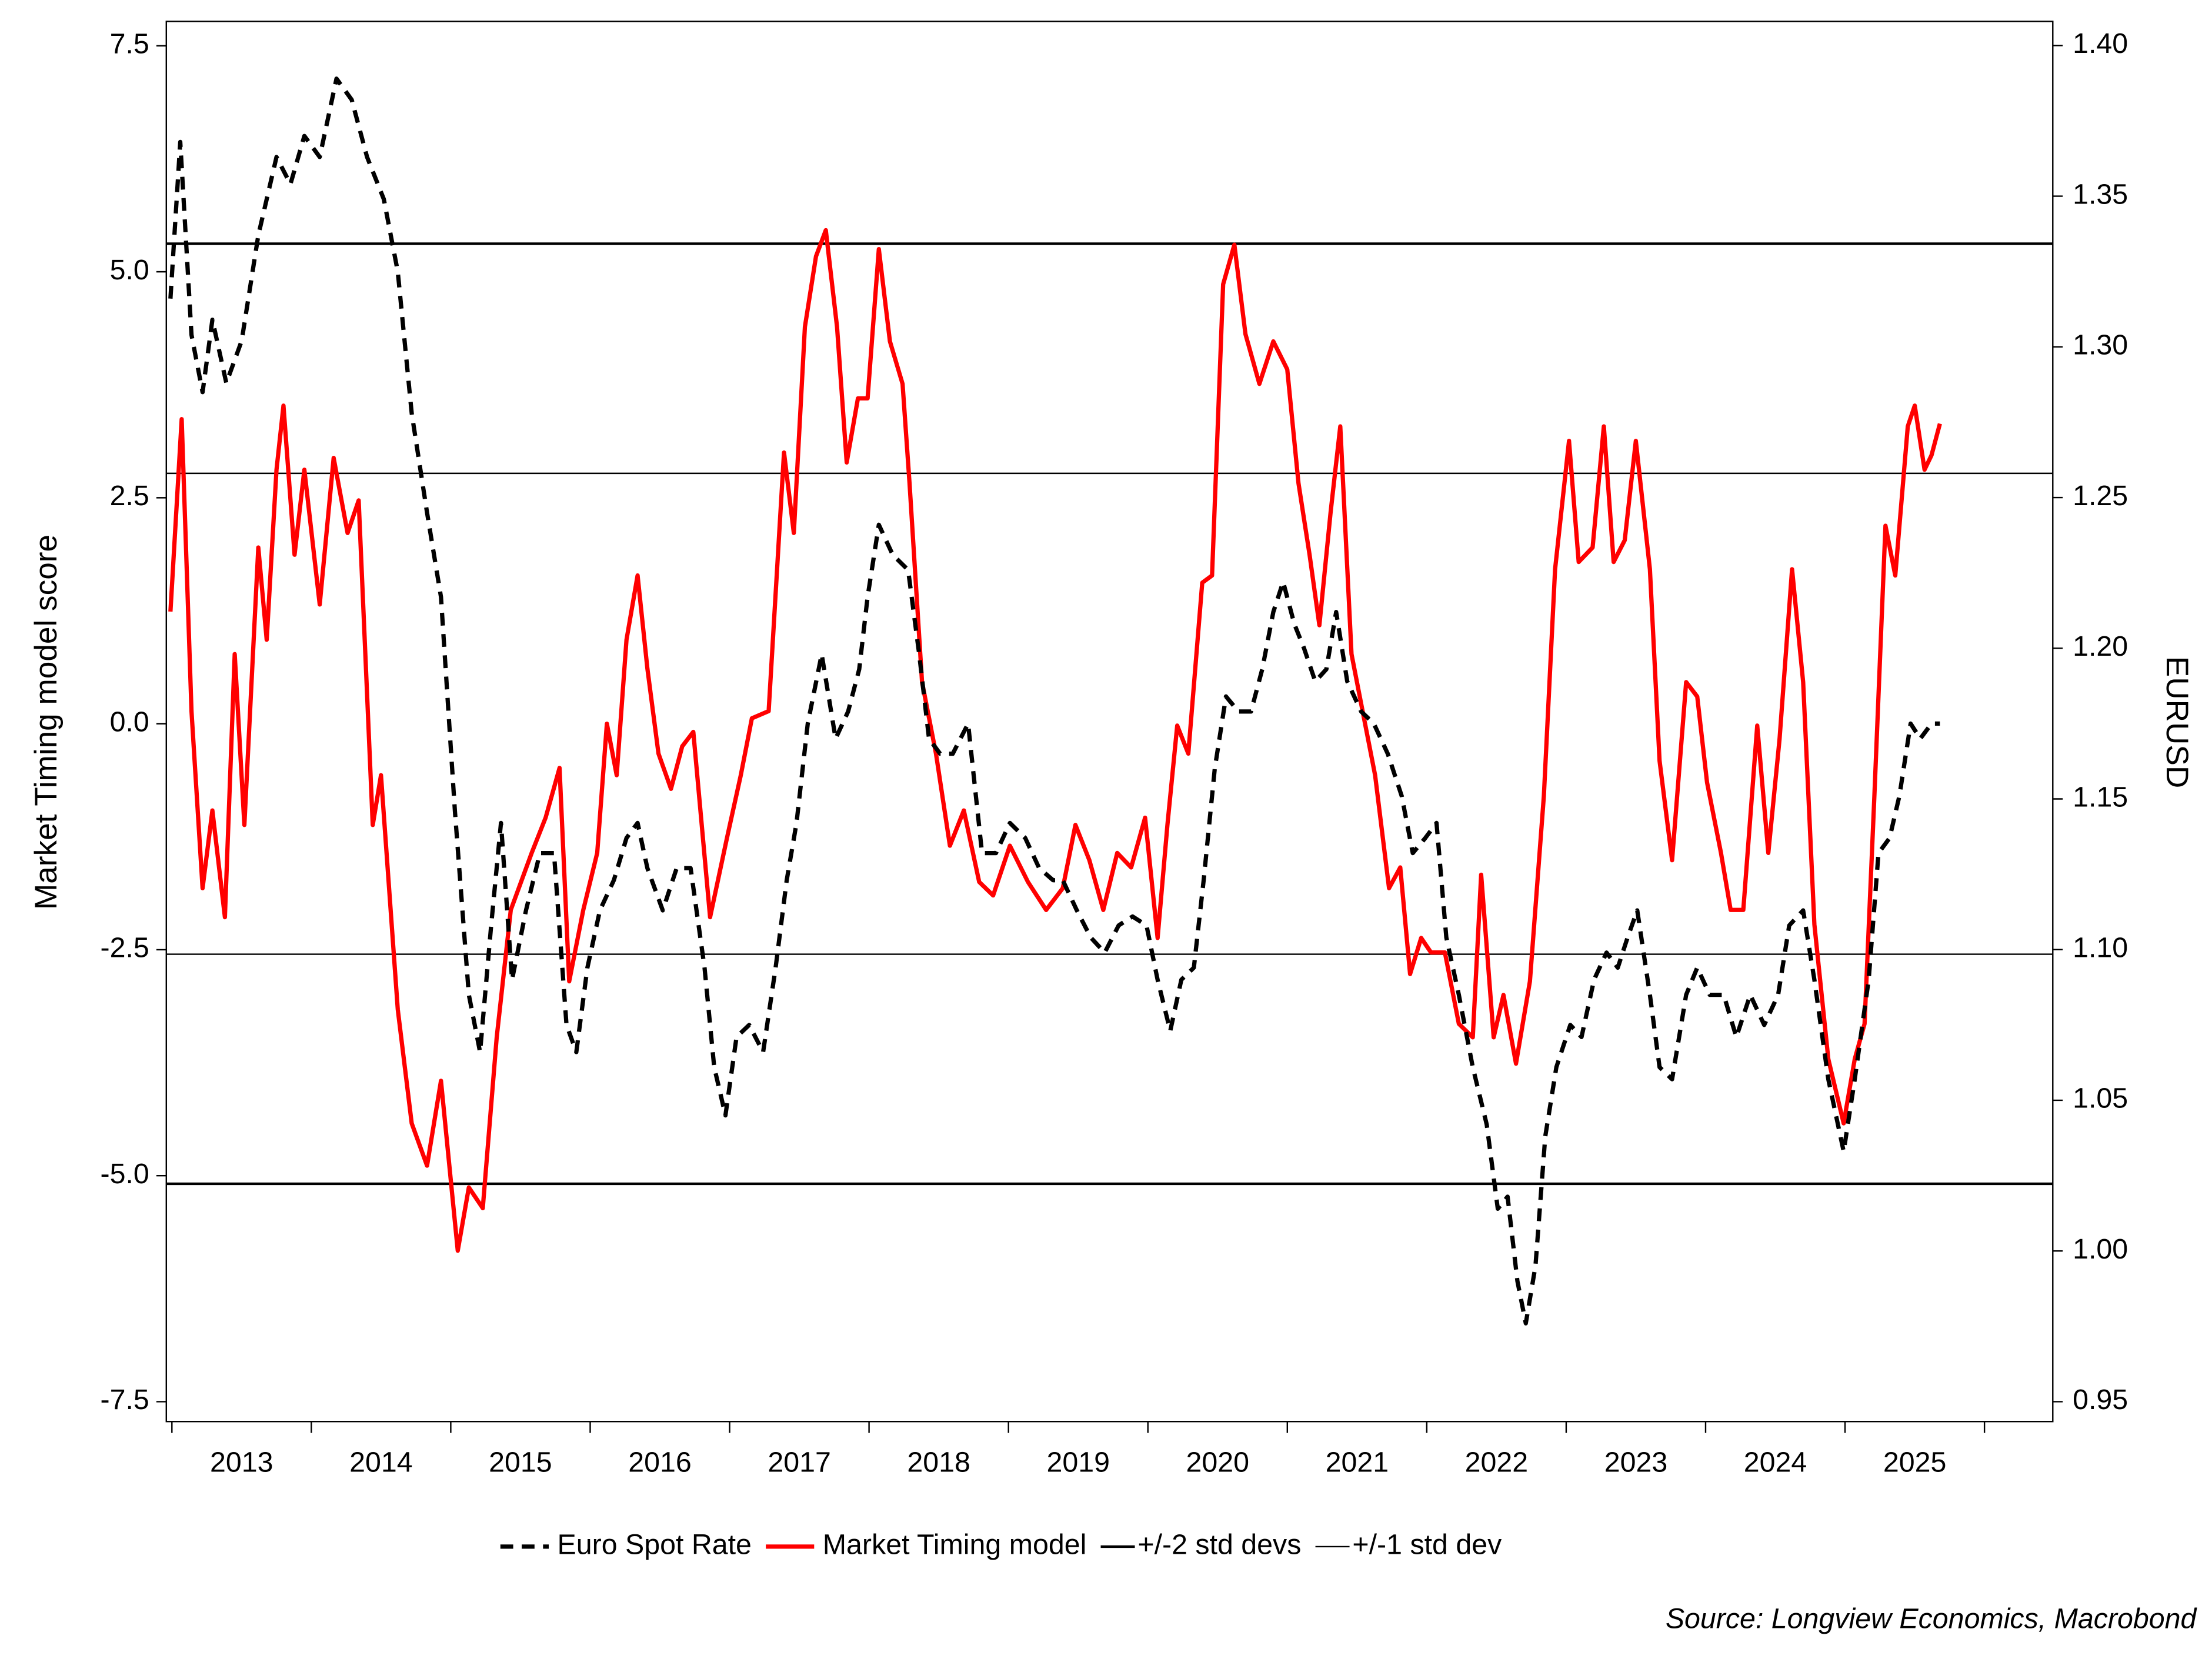  I want to click on x-tick-label: 2020, so click(1218, 1462).